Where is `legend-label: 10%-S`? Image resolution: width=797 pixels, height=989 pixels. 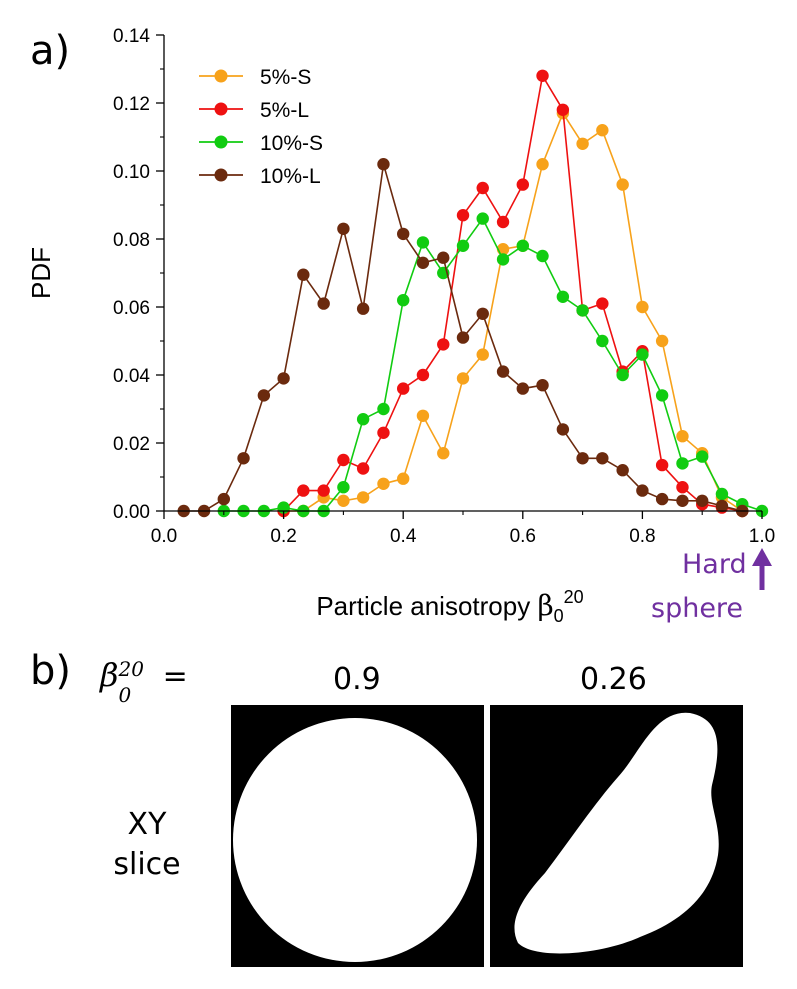 legend-label: 10%-S is located at coordinates (291, 143).